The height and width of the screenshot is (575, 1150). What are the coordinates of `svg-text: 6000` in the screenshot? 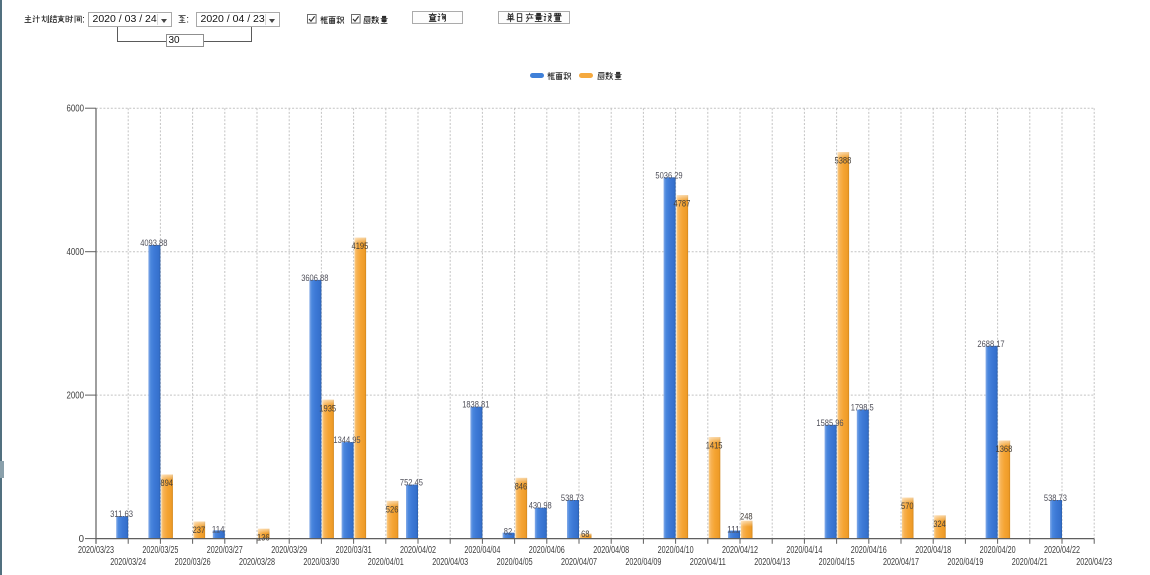 It's located at (76, 109).